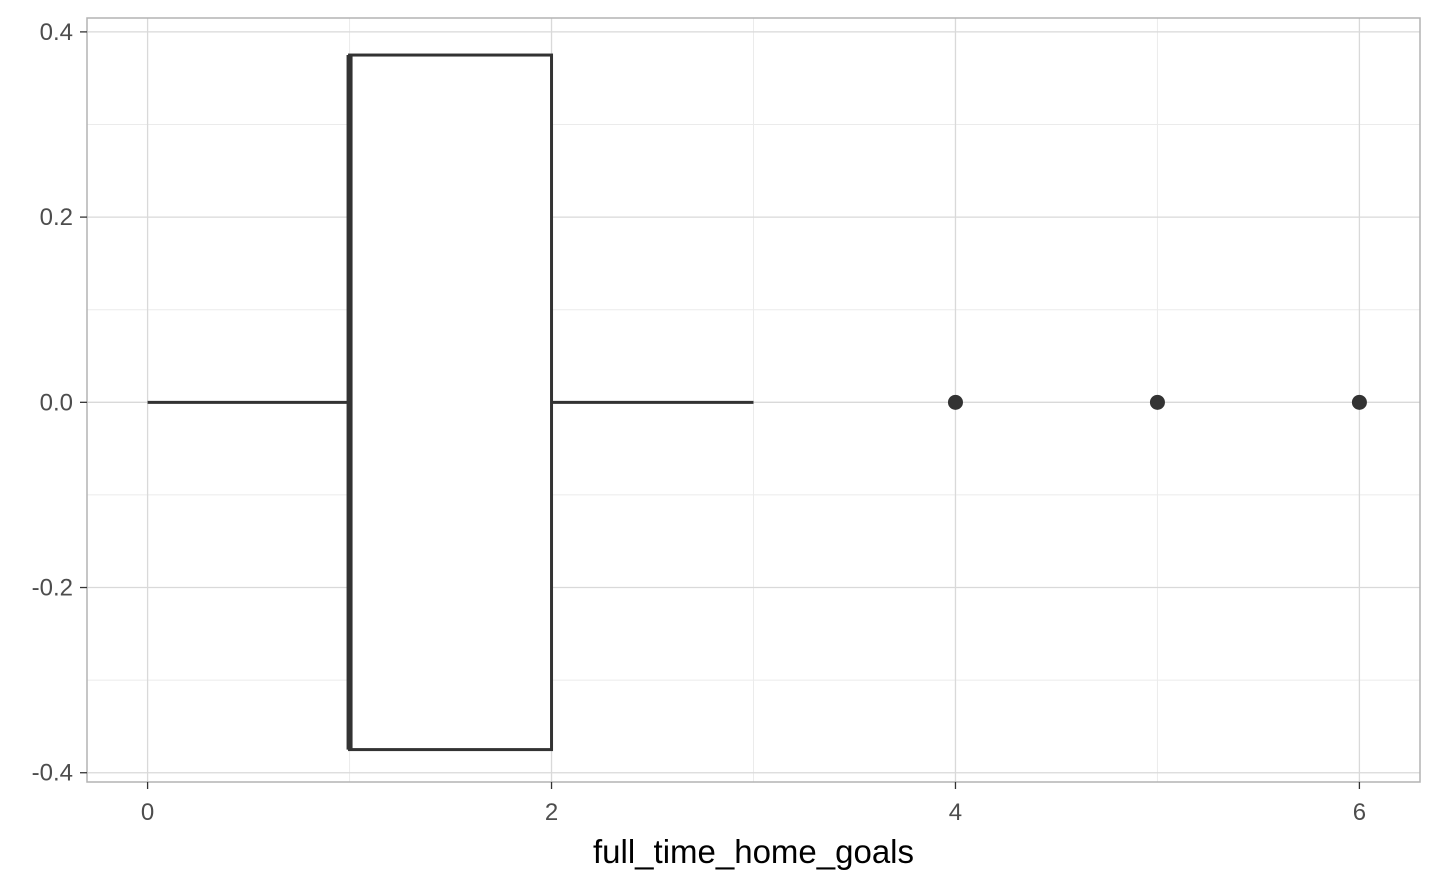 The image size is (1440, 889). What do you see at coordinates (52, 588) in the screenshot?
I see `y-tick-label: -0.2` at bounding box center [52, 588].